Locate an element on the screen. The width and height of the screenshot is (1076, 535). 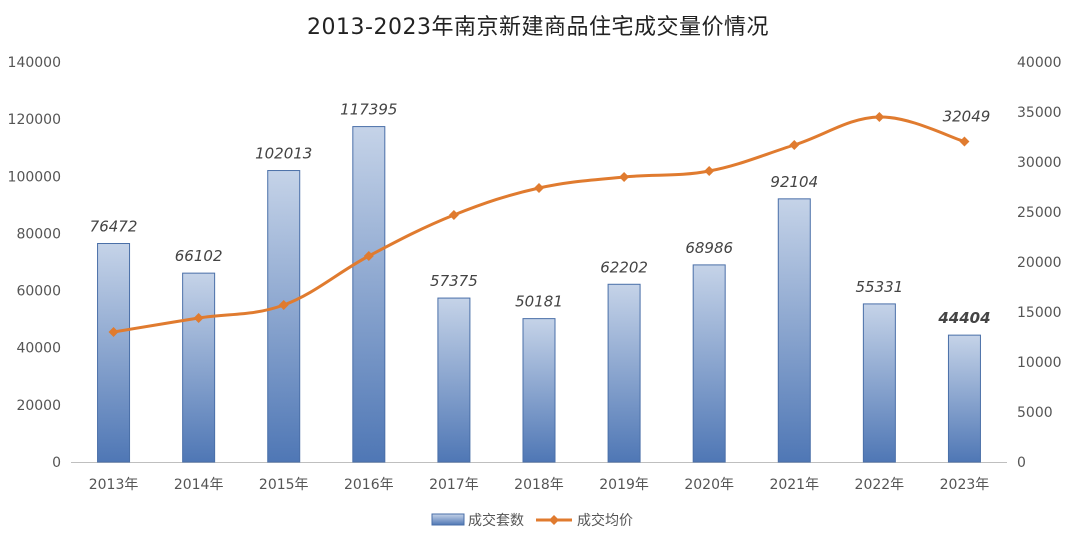
bar-data-label: 66102 is located at coordinates (199, 256).